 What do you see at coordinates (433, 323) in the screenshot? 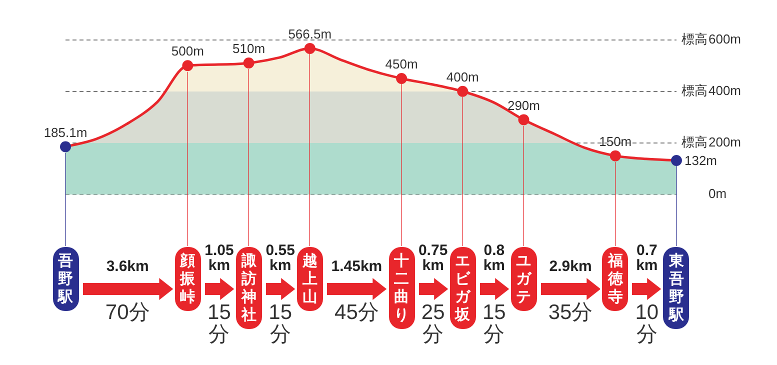
I see `text: 25分` at bounding box center [433, 323].